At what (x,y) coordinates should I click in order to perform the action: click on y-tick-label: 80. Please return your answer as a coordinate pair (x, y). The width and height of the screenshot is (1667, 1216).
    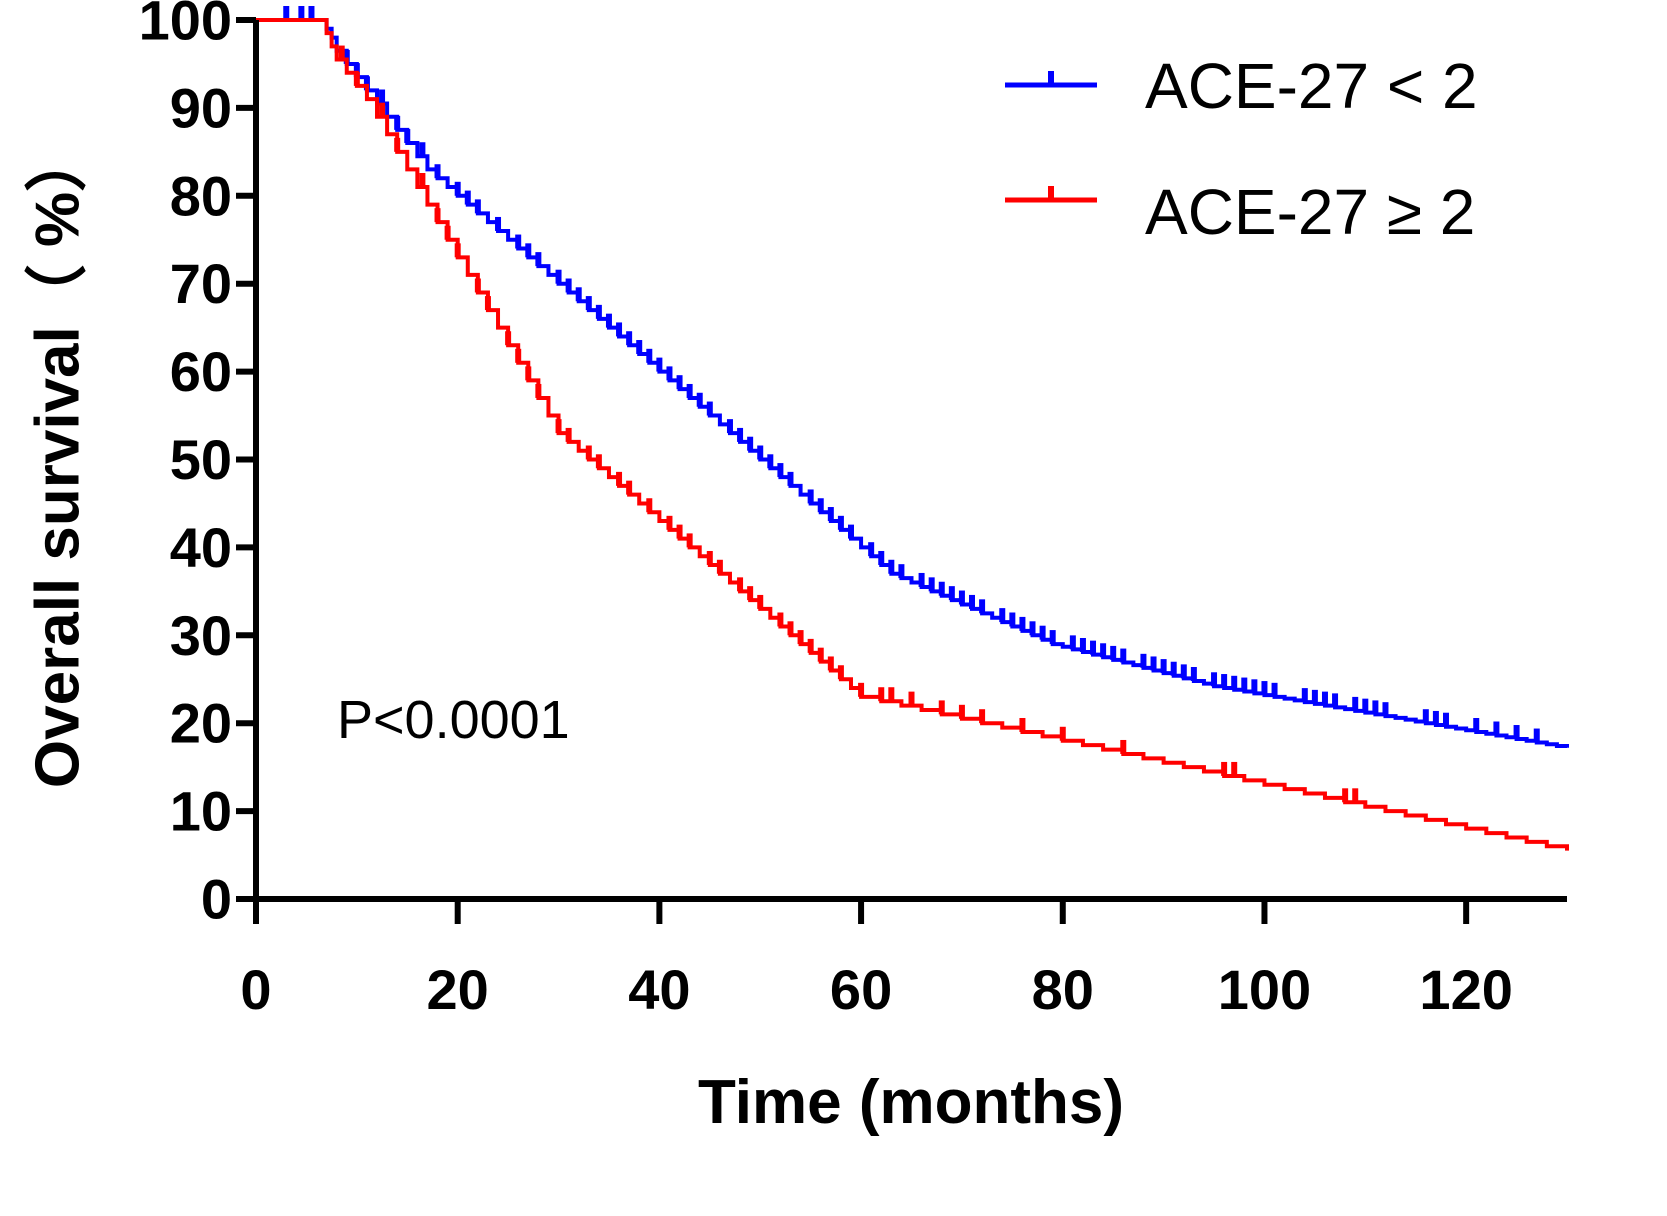
    Looking at the image, I should click on (201, 195).